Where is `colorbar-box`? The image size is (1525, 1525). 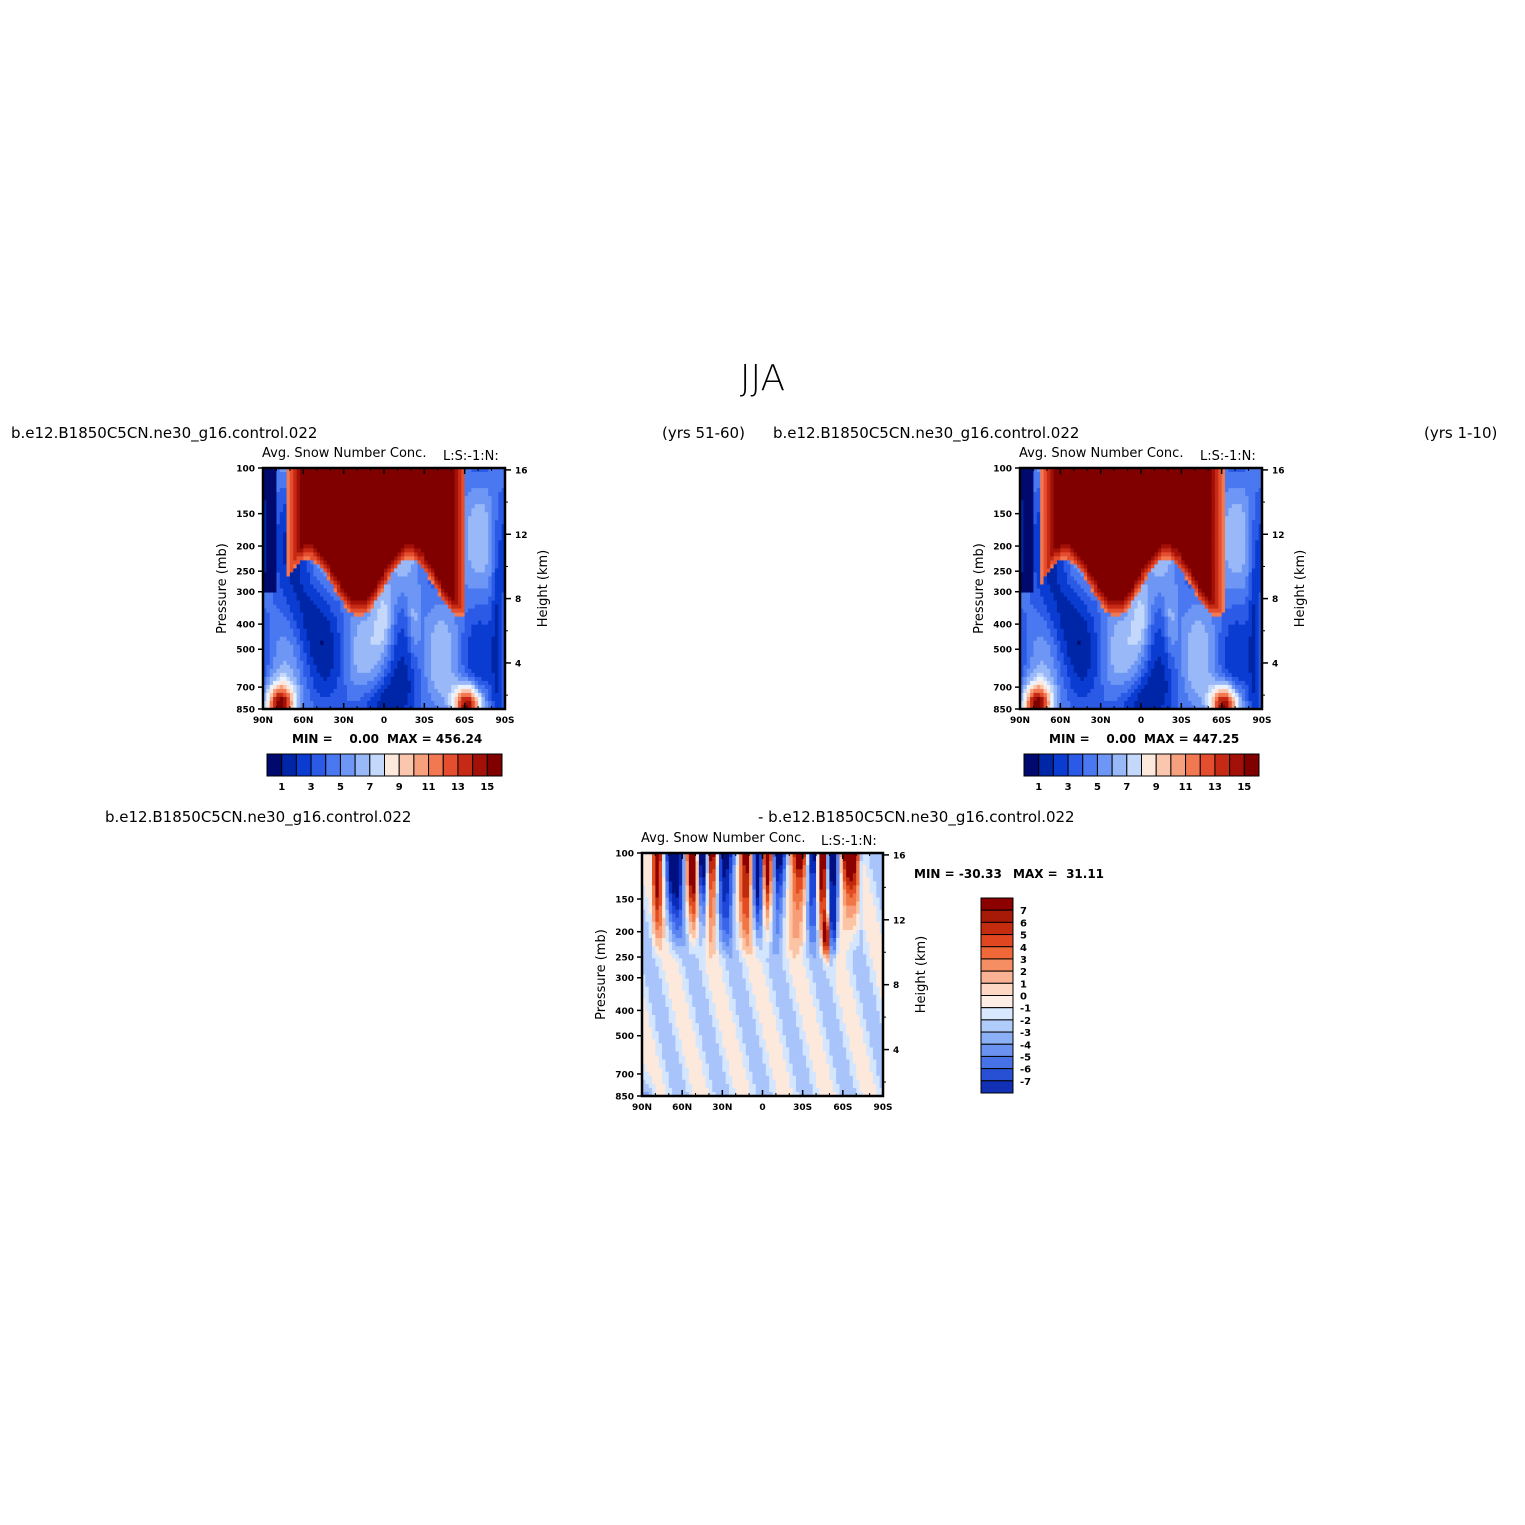
colorbar-box is located at coordinates (392, 765).